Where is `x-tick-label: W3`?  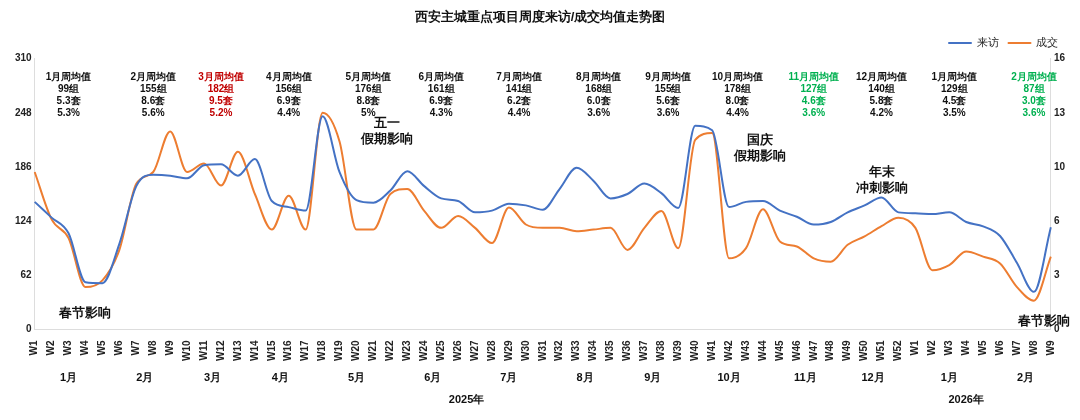 x-tick-label: W3 is located at coordinates (949, 348).